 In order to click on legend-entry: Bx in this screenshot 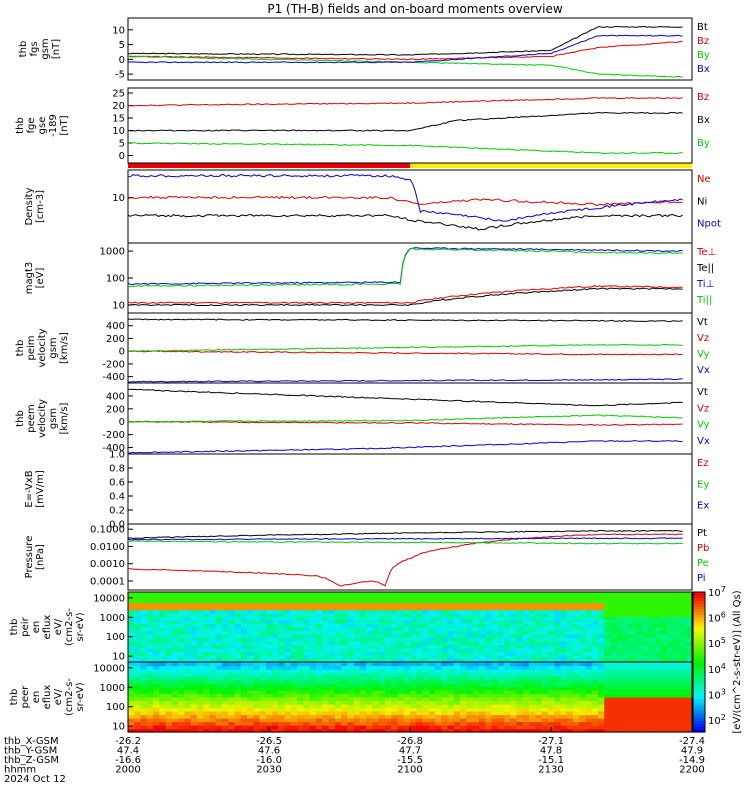, I will do `click(703, 120)`.